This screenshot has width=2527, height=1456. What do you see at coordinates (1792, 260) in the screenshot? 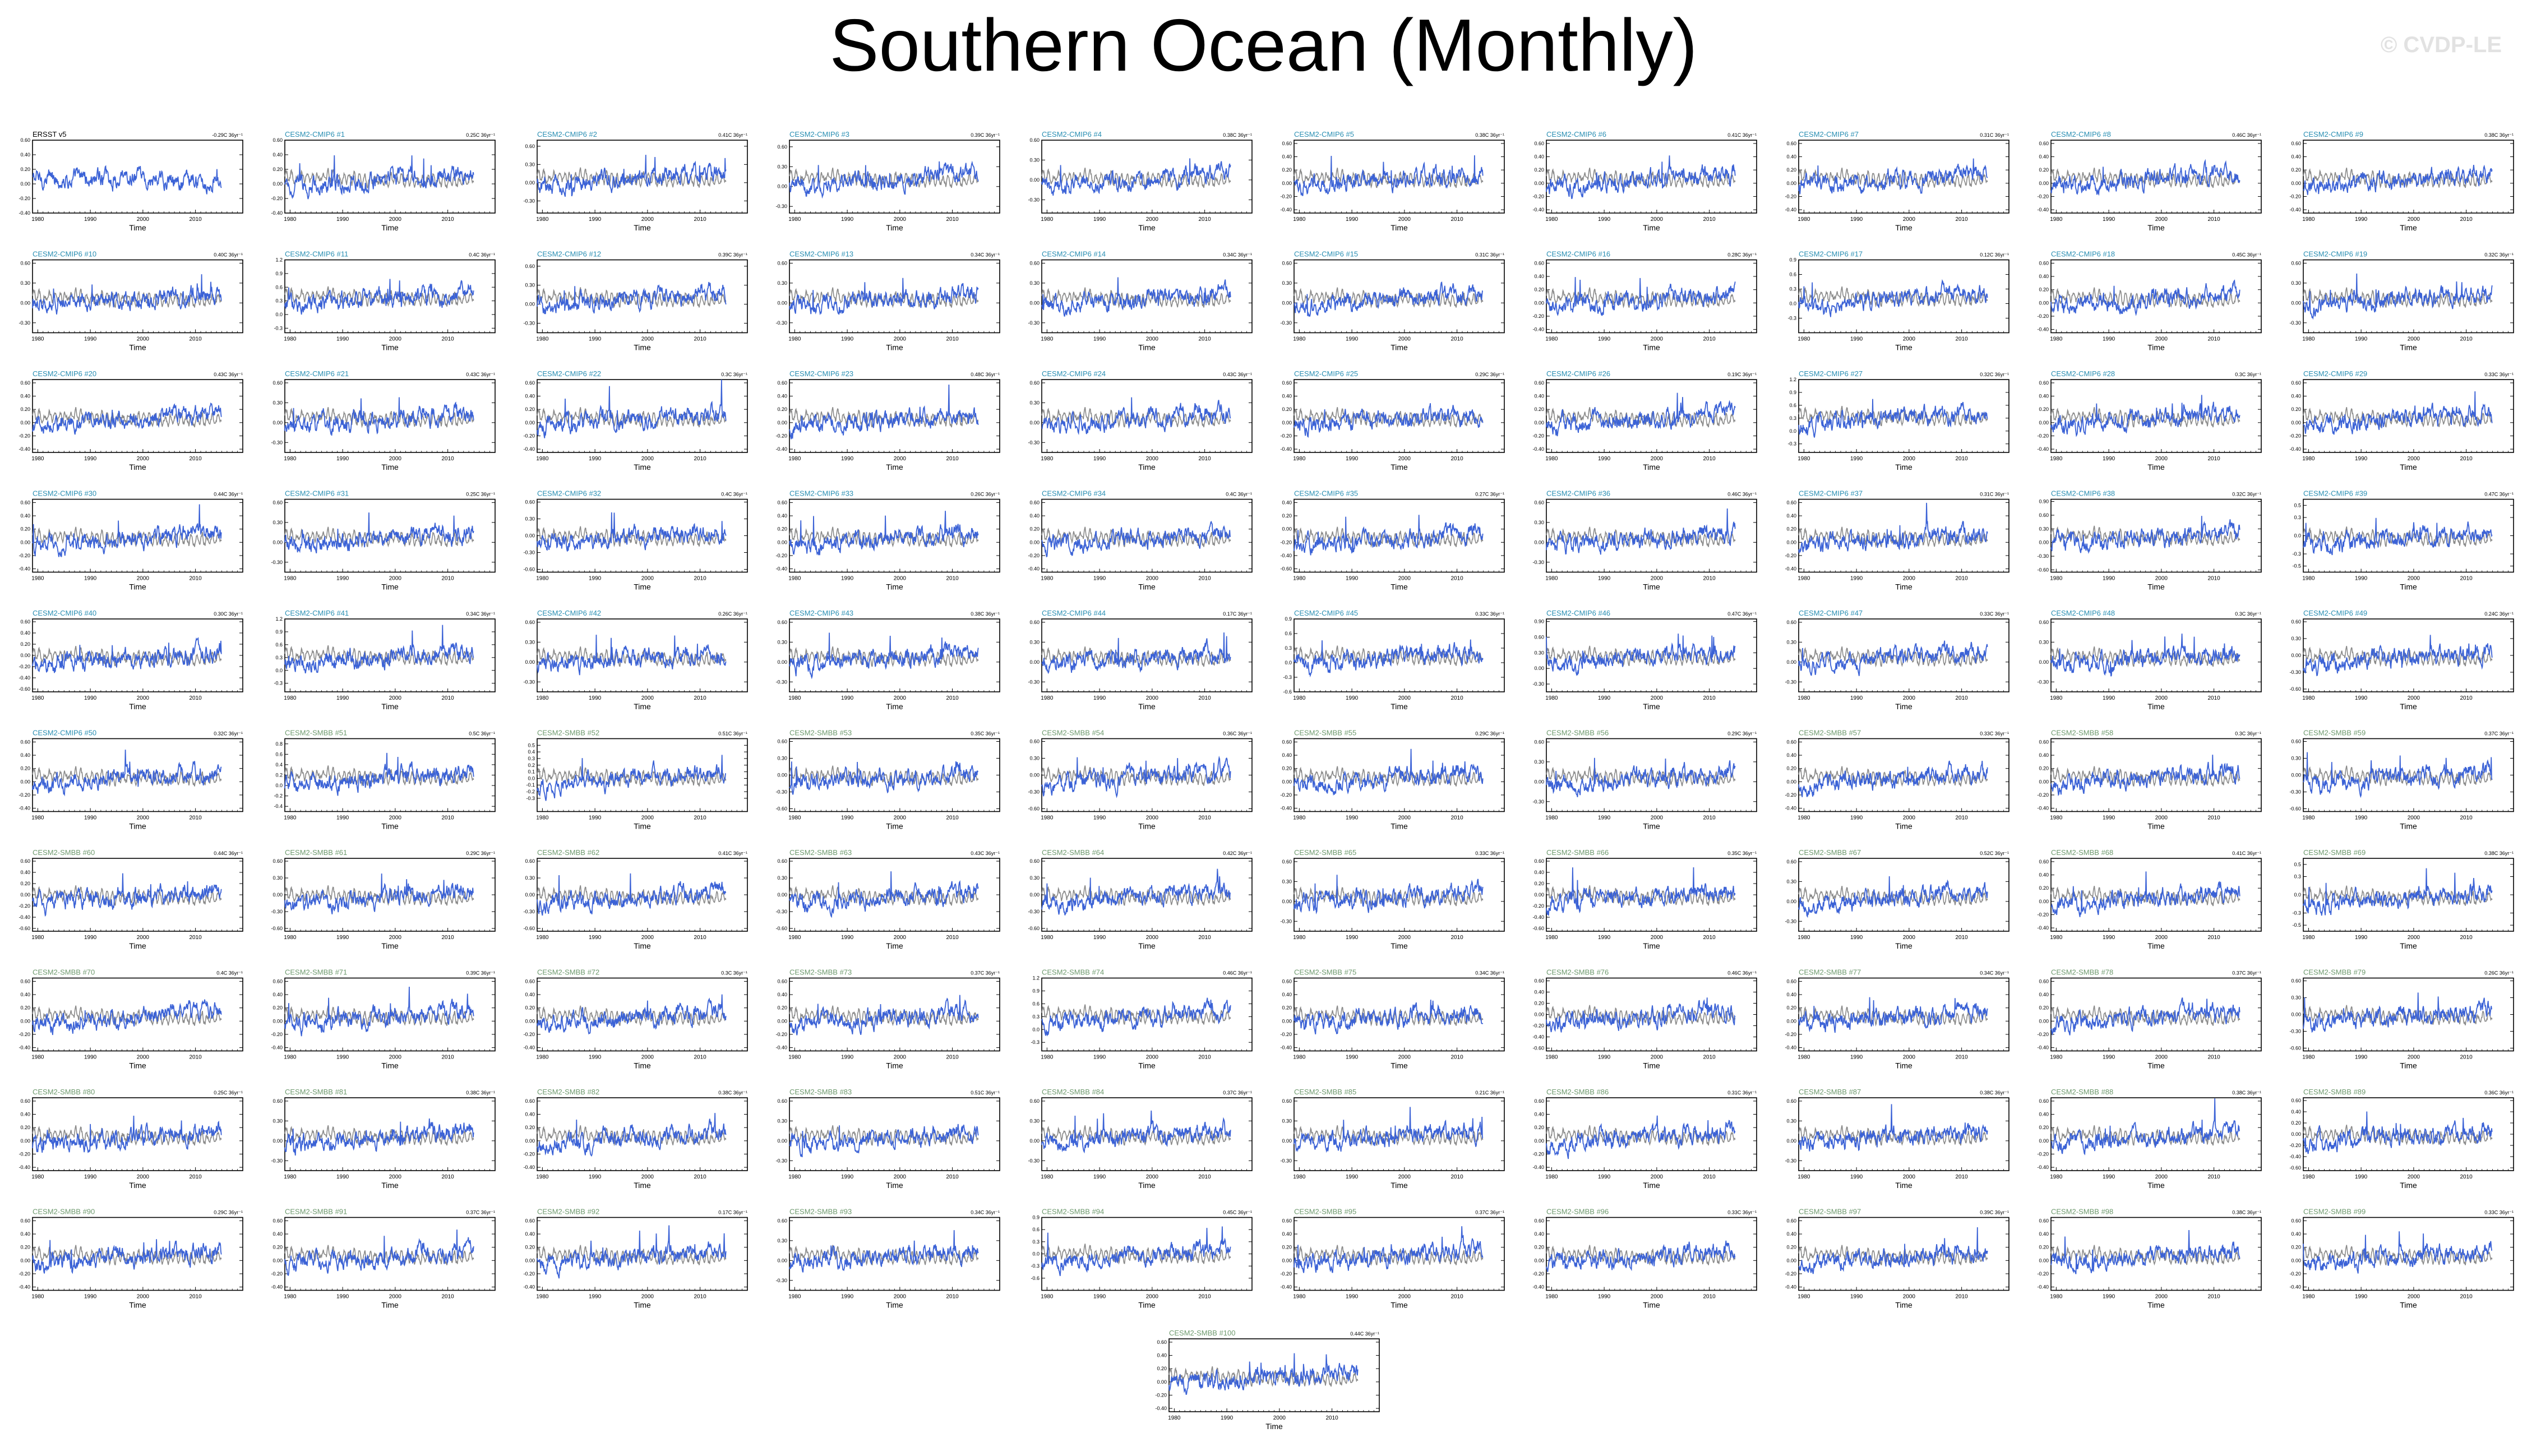
I see `y-tick-label: 0.9` at bounding box center [1792, 260].